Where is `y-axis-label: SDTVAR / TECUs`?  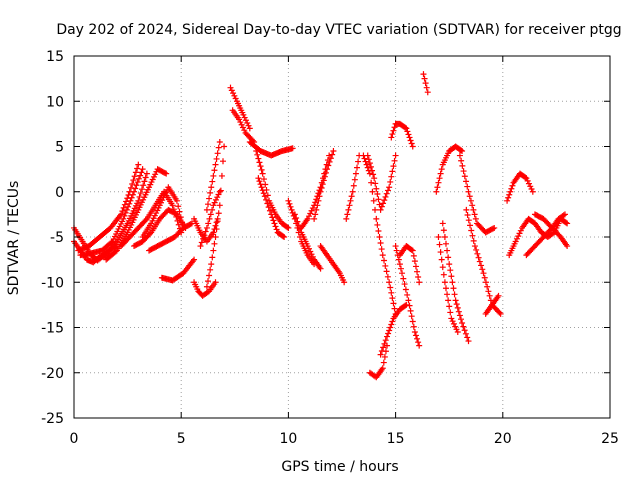 y-axis-label: SDTVAR / TECUs is located at coordinates (14, 238).